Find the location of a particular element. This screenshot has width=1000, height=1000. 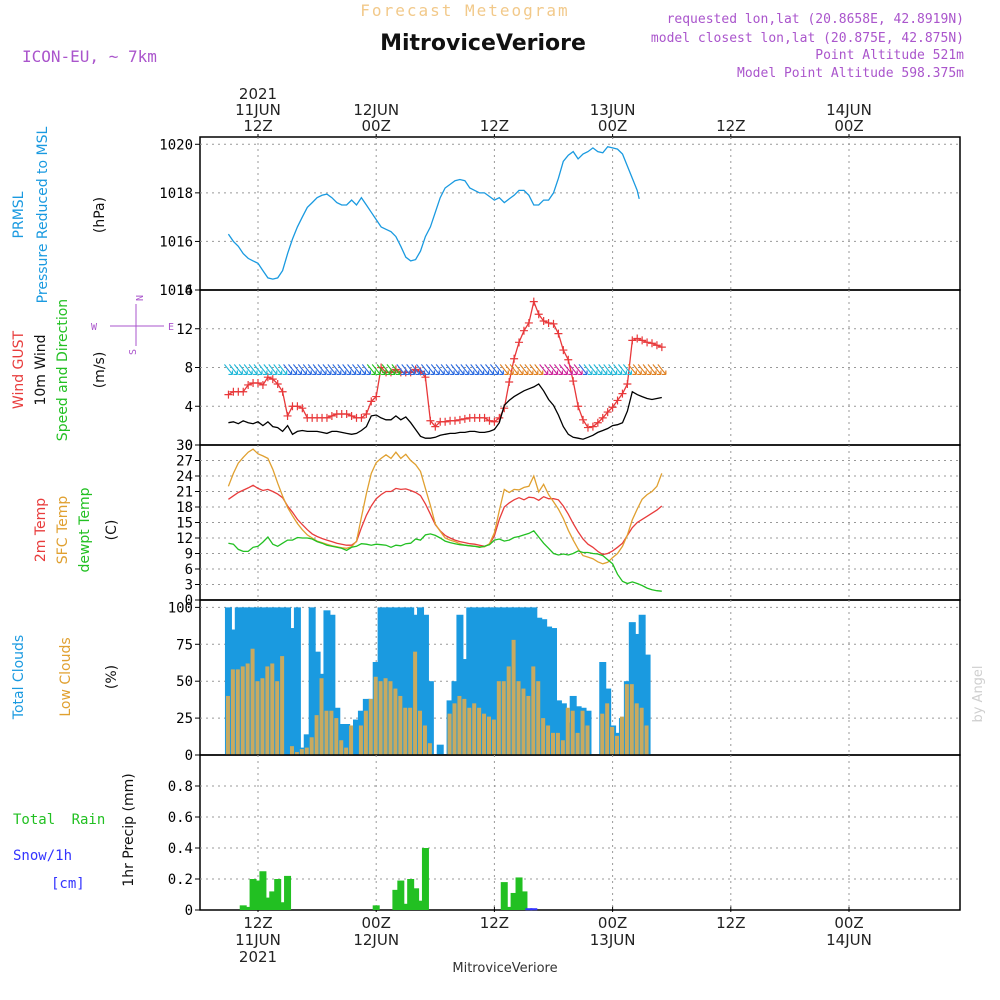

compass-north: N is located at coordinates (138, 298).